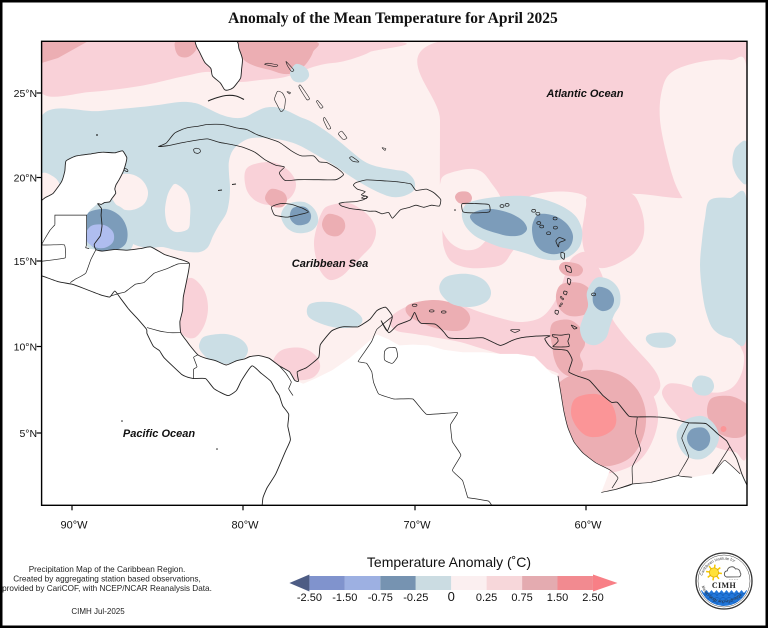 The height and width of the screenshot is (628, 768). What do you see at coordinates (521, 598) in the screenshot?
I see `svg-text: 0.75` at bounding box center [521, 598].